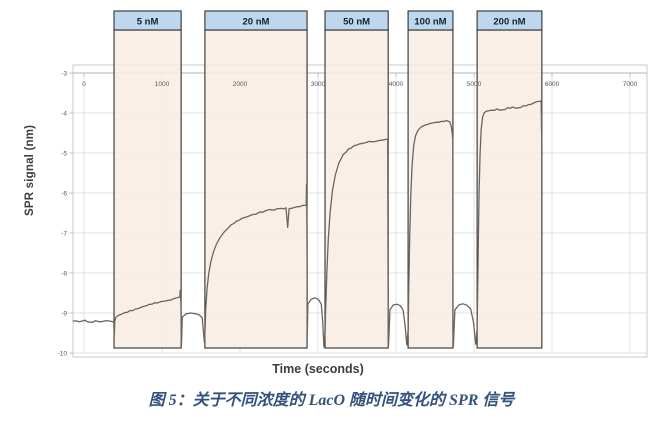 The width and height of the screenshot is (663, 425). I want to click on x-tick-label-4000: 4000, so click(396, 84).